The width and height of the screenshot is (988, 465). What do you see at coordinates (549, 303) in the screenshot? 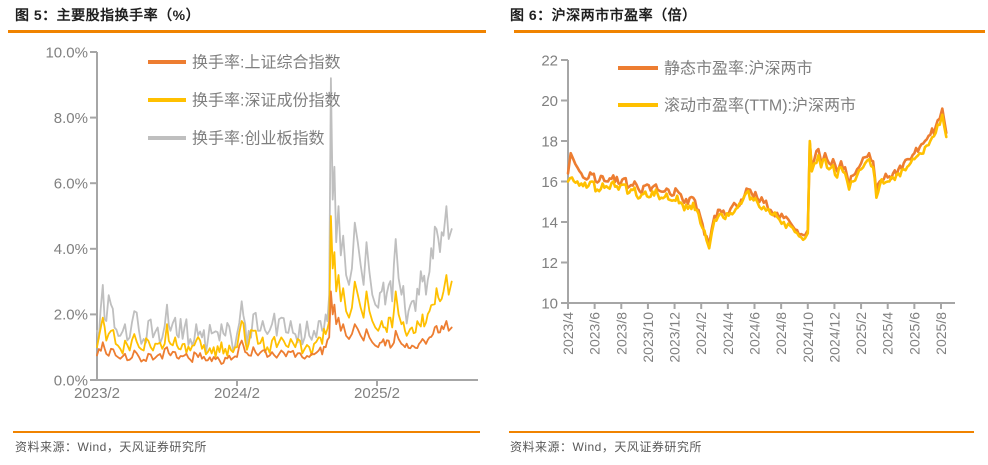
I see `y-tick-label: 10` at bounding box center [549, 303].